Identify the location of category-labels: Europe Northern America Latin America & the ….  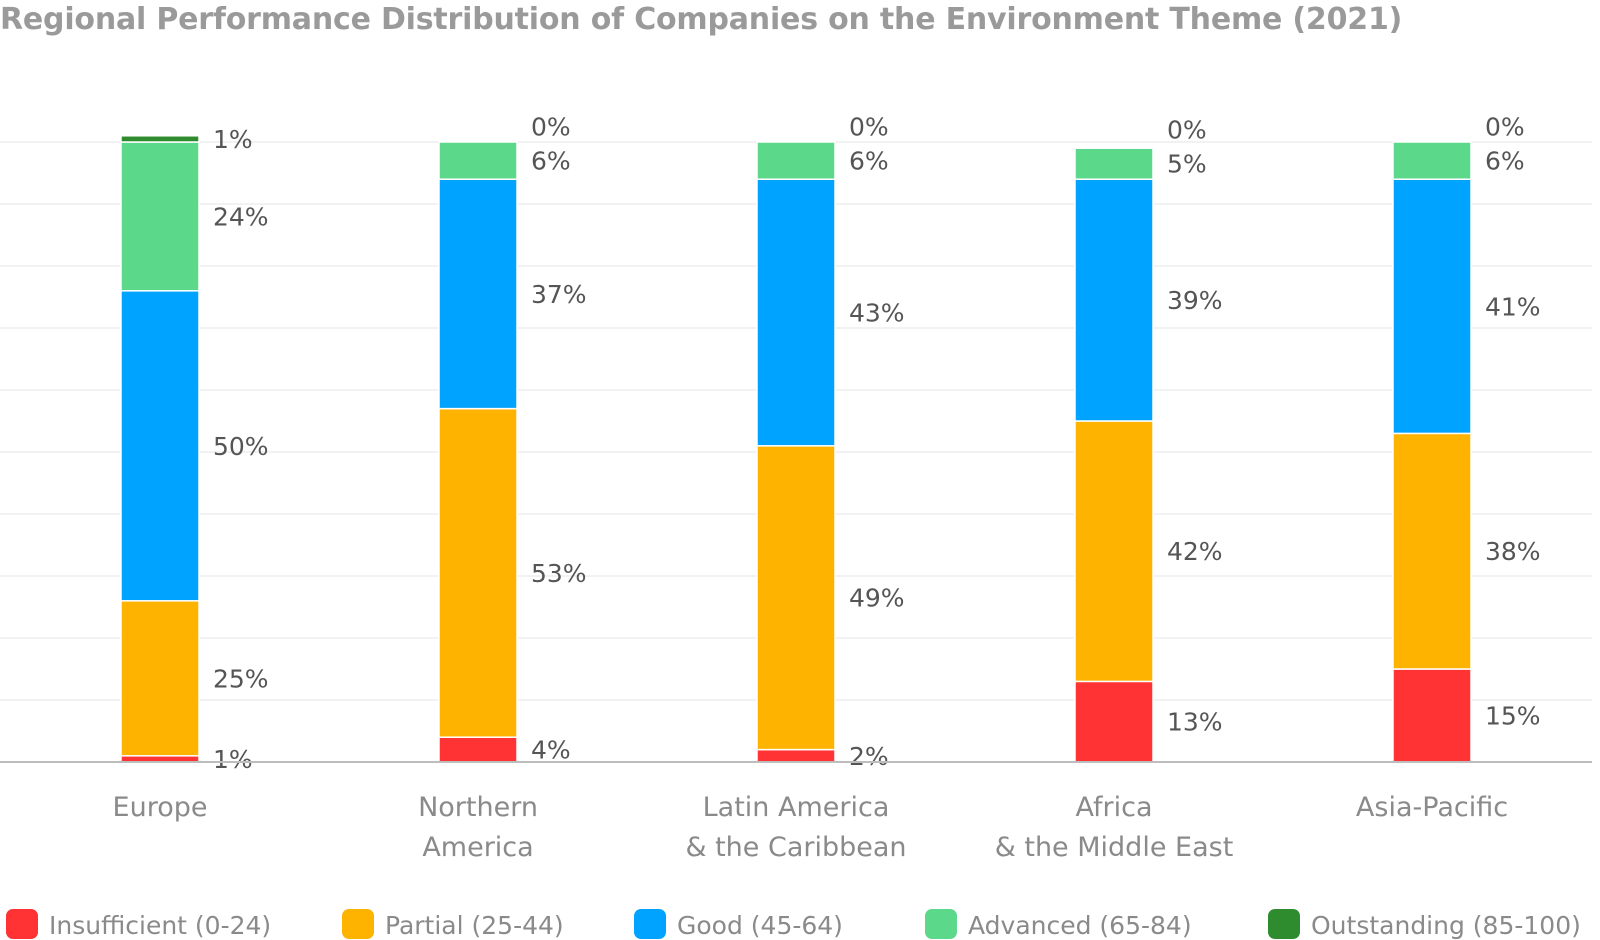
(811, 827).